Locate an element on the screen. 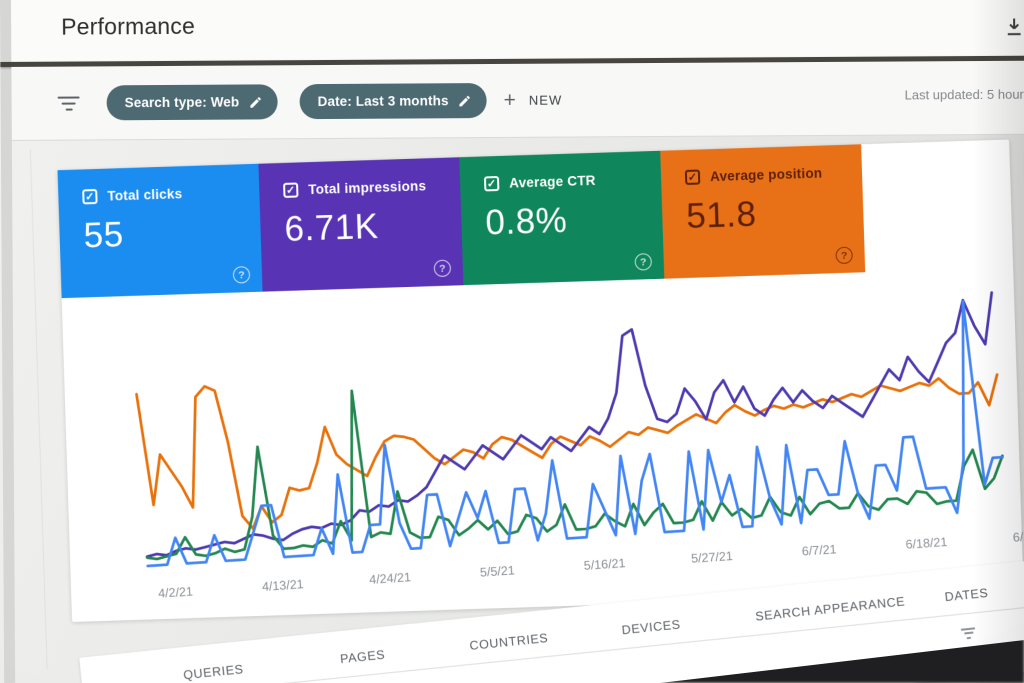  x-axis-tick-label: 4/2/21 is located at coordinates (175, 592).